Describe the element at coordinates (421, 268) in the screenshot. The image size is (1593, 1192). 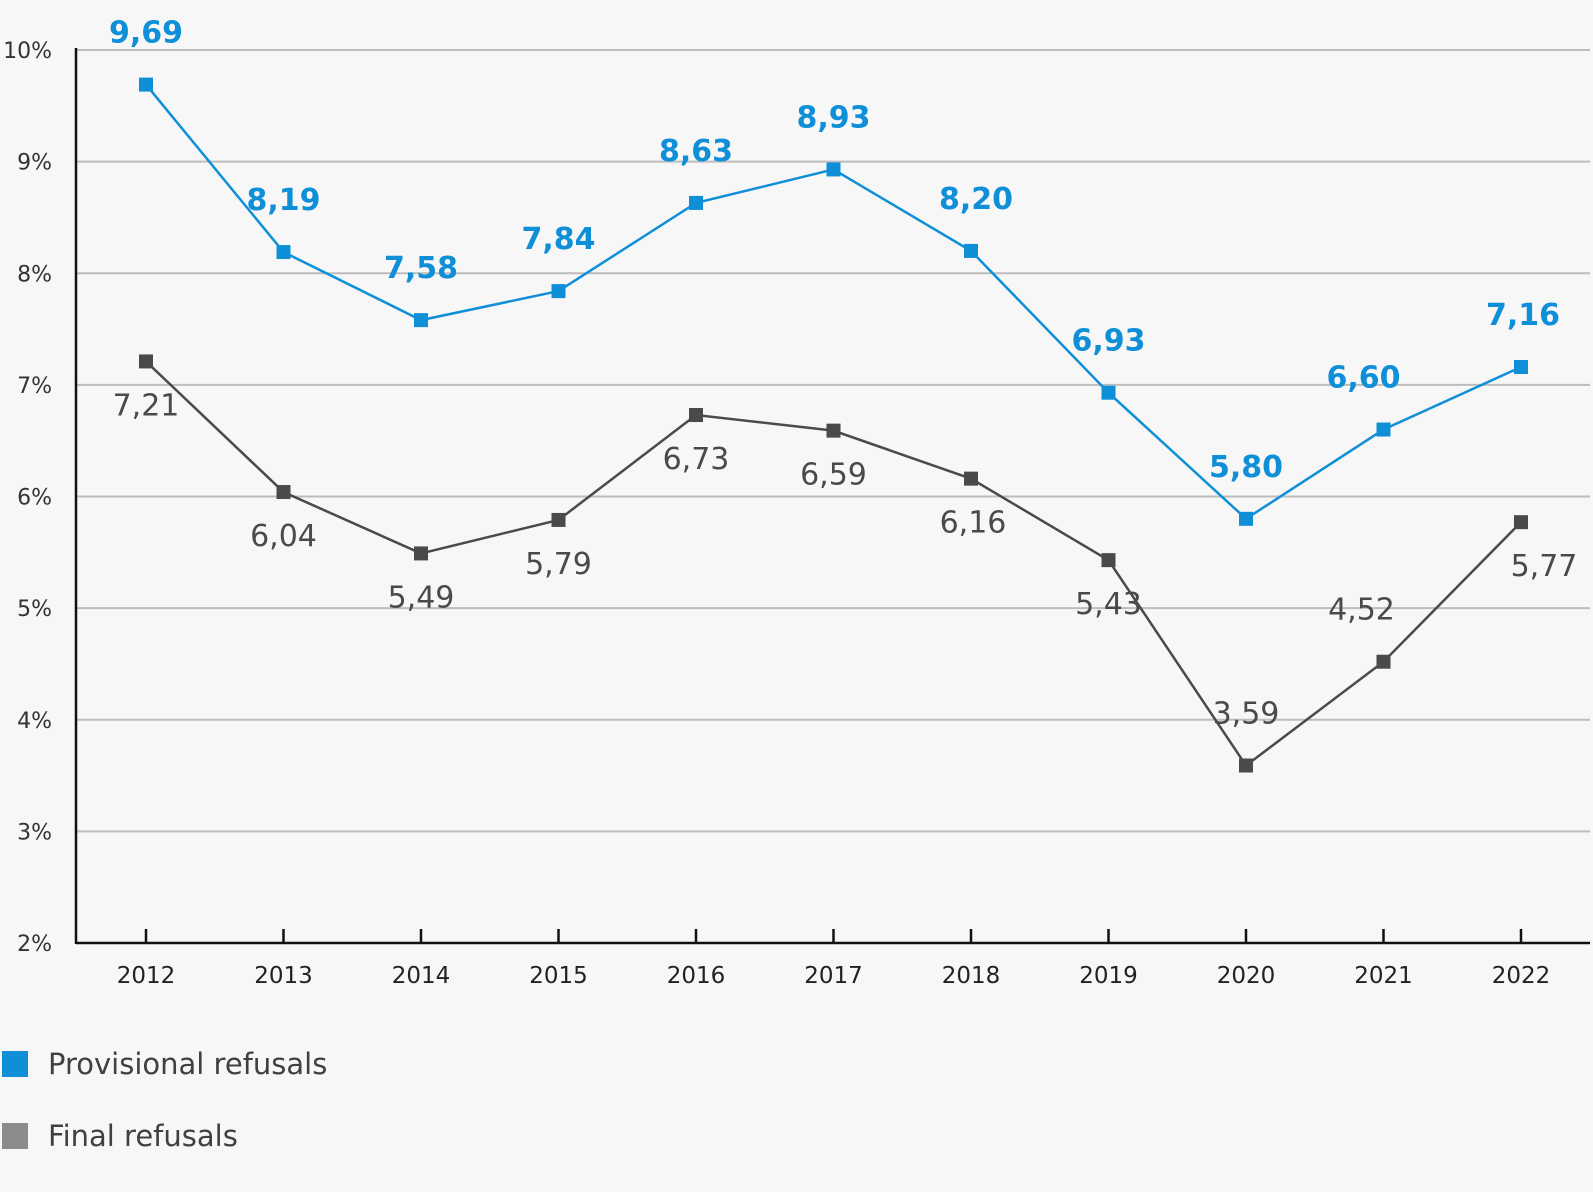
I see `data-label-provisional: 7,58` at that location.